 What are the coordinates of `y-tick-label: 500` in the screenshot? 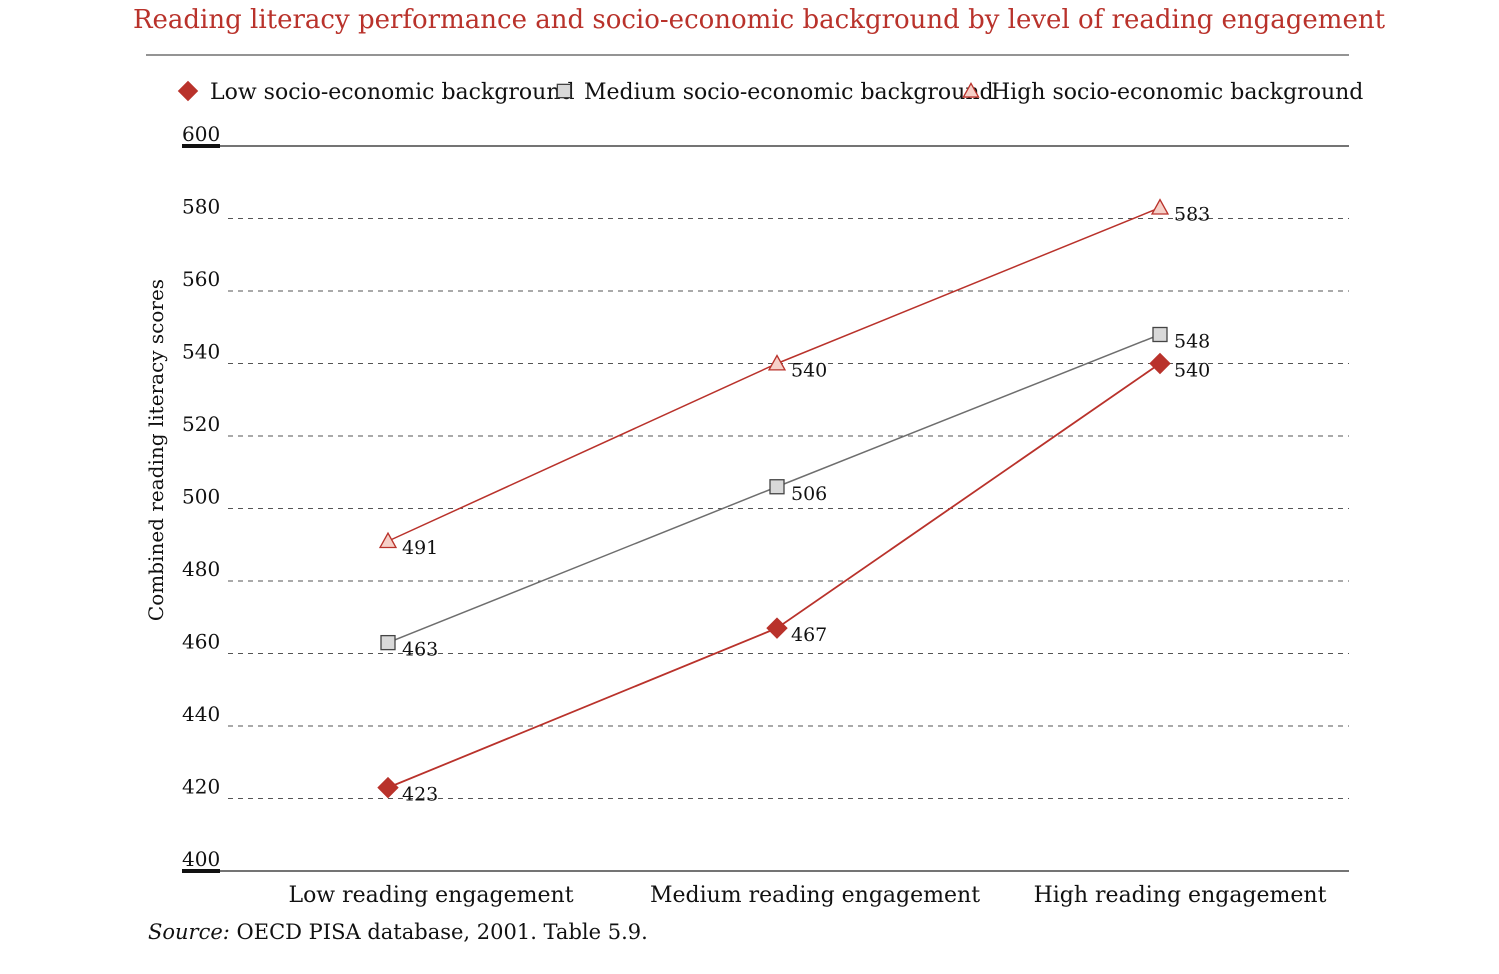 It's located at (201, 497).